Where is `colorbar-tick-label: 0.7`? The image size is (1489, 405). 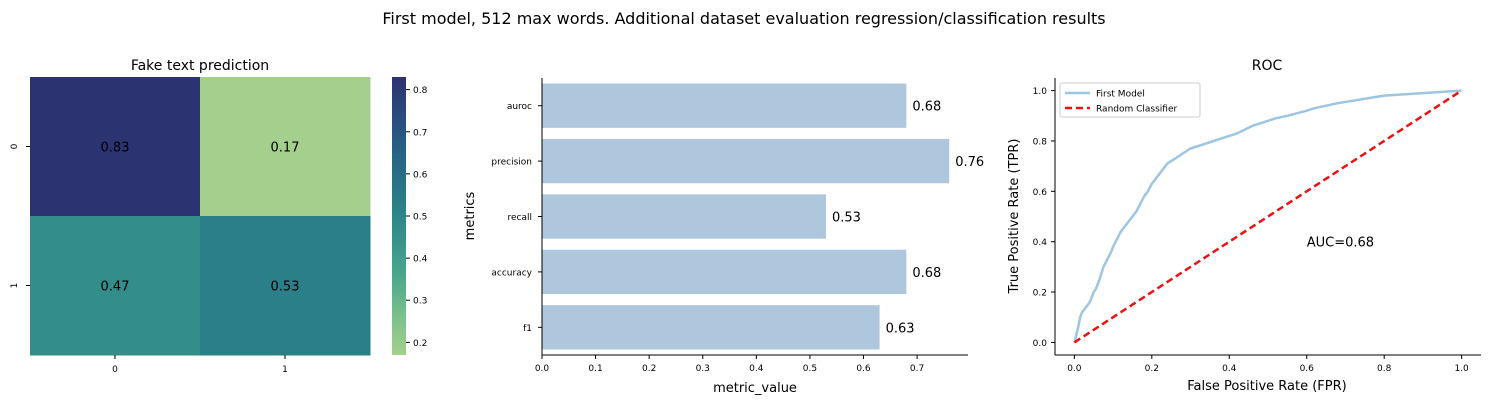
colorbar-tick-label: 0.7 is located at coordinates (420, 133).